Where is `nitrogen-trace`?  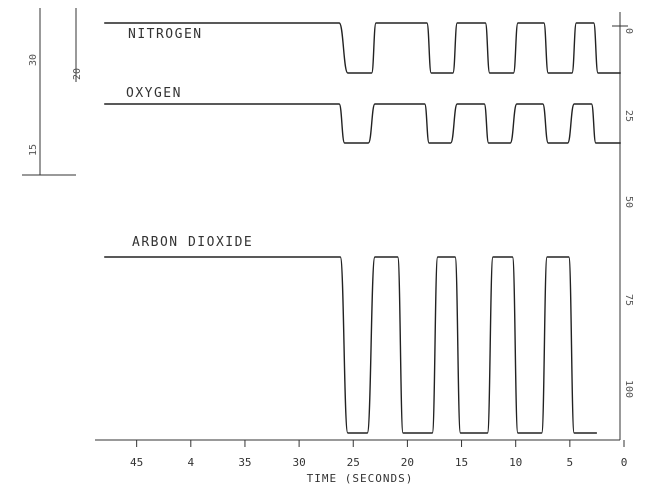
nitrogen-trace is located at coordinates (362, 48).